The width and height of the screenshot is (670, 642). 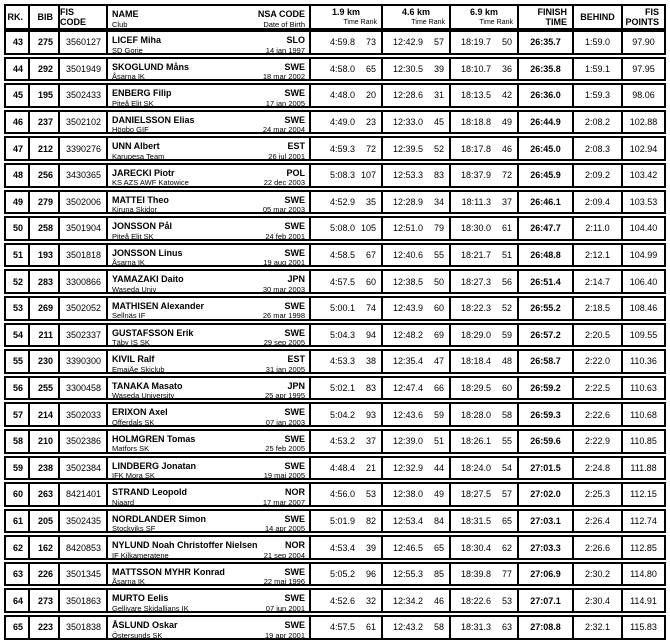 What do you see at coordinates (438, 494) in the screenshot?
I see `split-rank: 49` at bounding box center [438, 494].